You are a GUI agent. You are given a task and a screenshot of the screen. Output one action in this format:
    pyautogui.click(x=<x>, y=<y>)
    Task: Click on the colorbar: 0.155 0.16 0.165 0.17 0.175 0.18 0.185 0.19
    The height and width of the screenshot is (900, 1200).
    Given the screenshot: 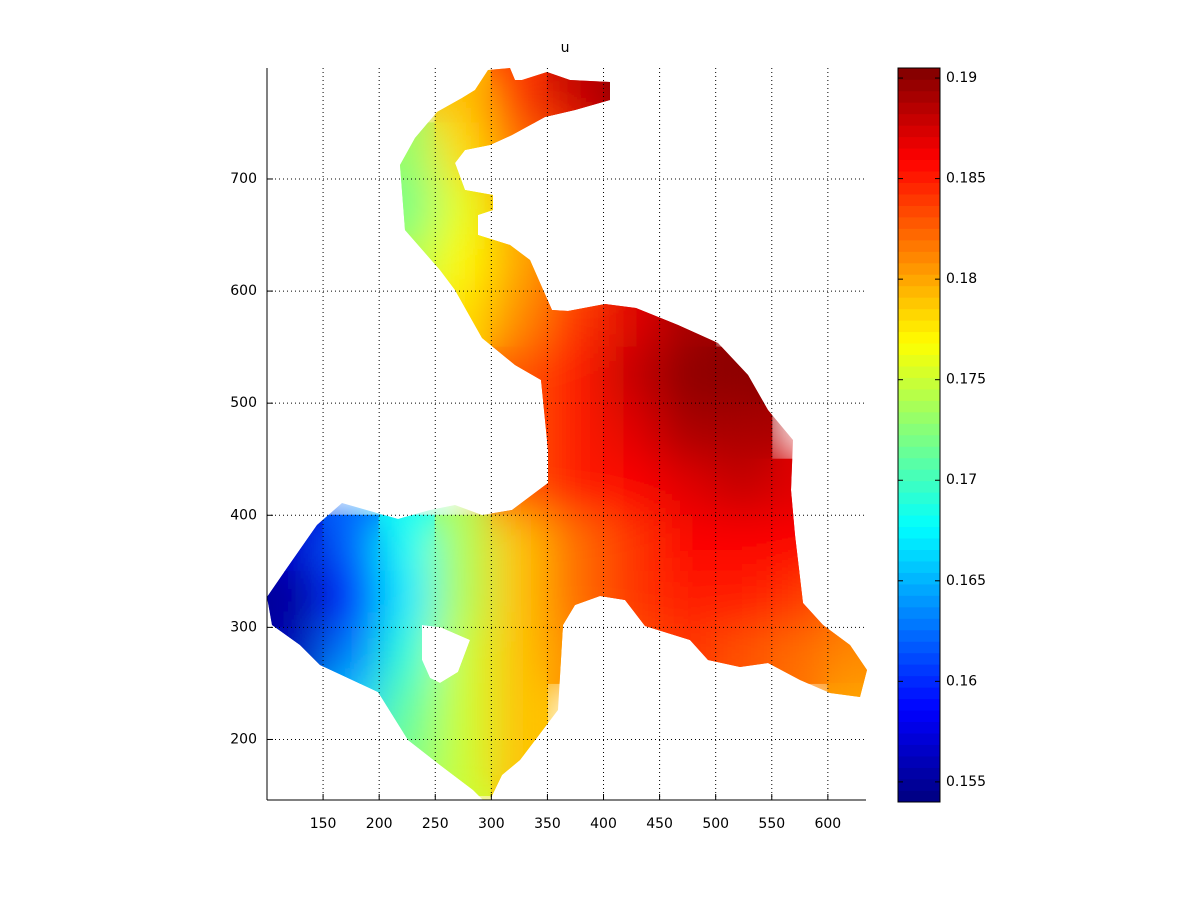 What is the action you would take?
    pyautogui.click(x=941, y=435)
    